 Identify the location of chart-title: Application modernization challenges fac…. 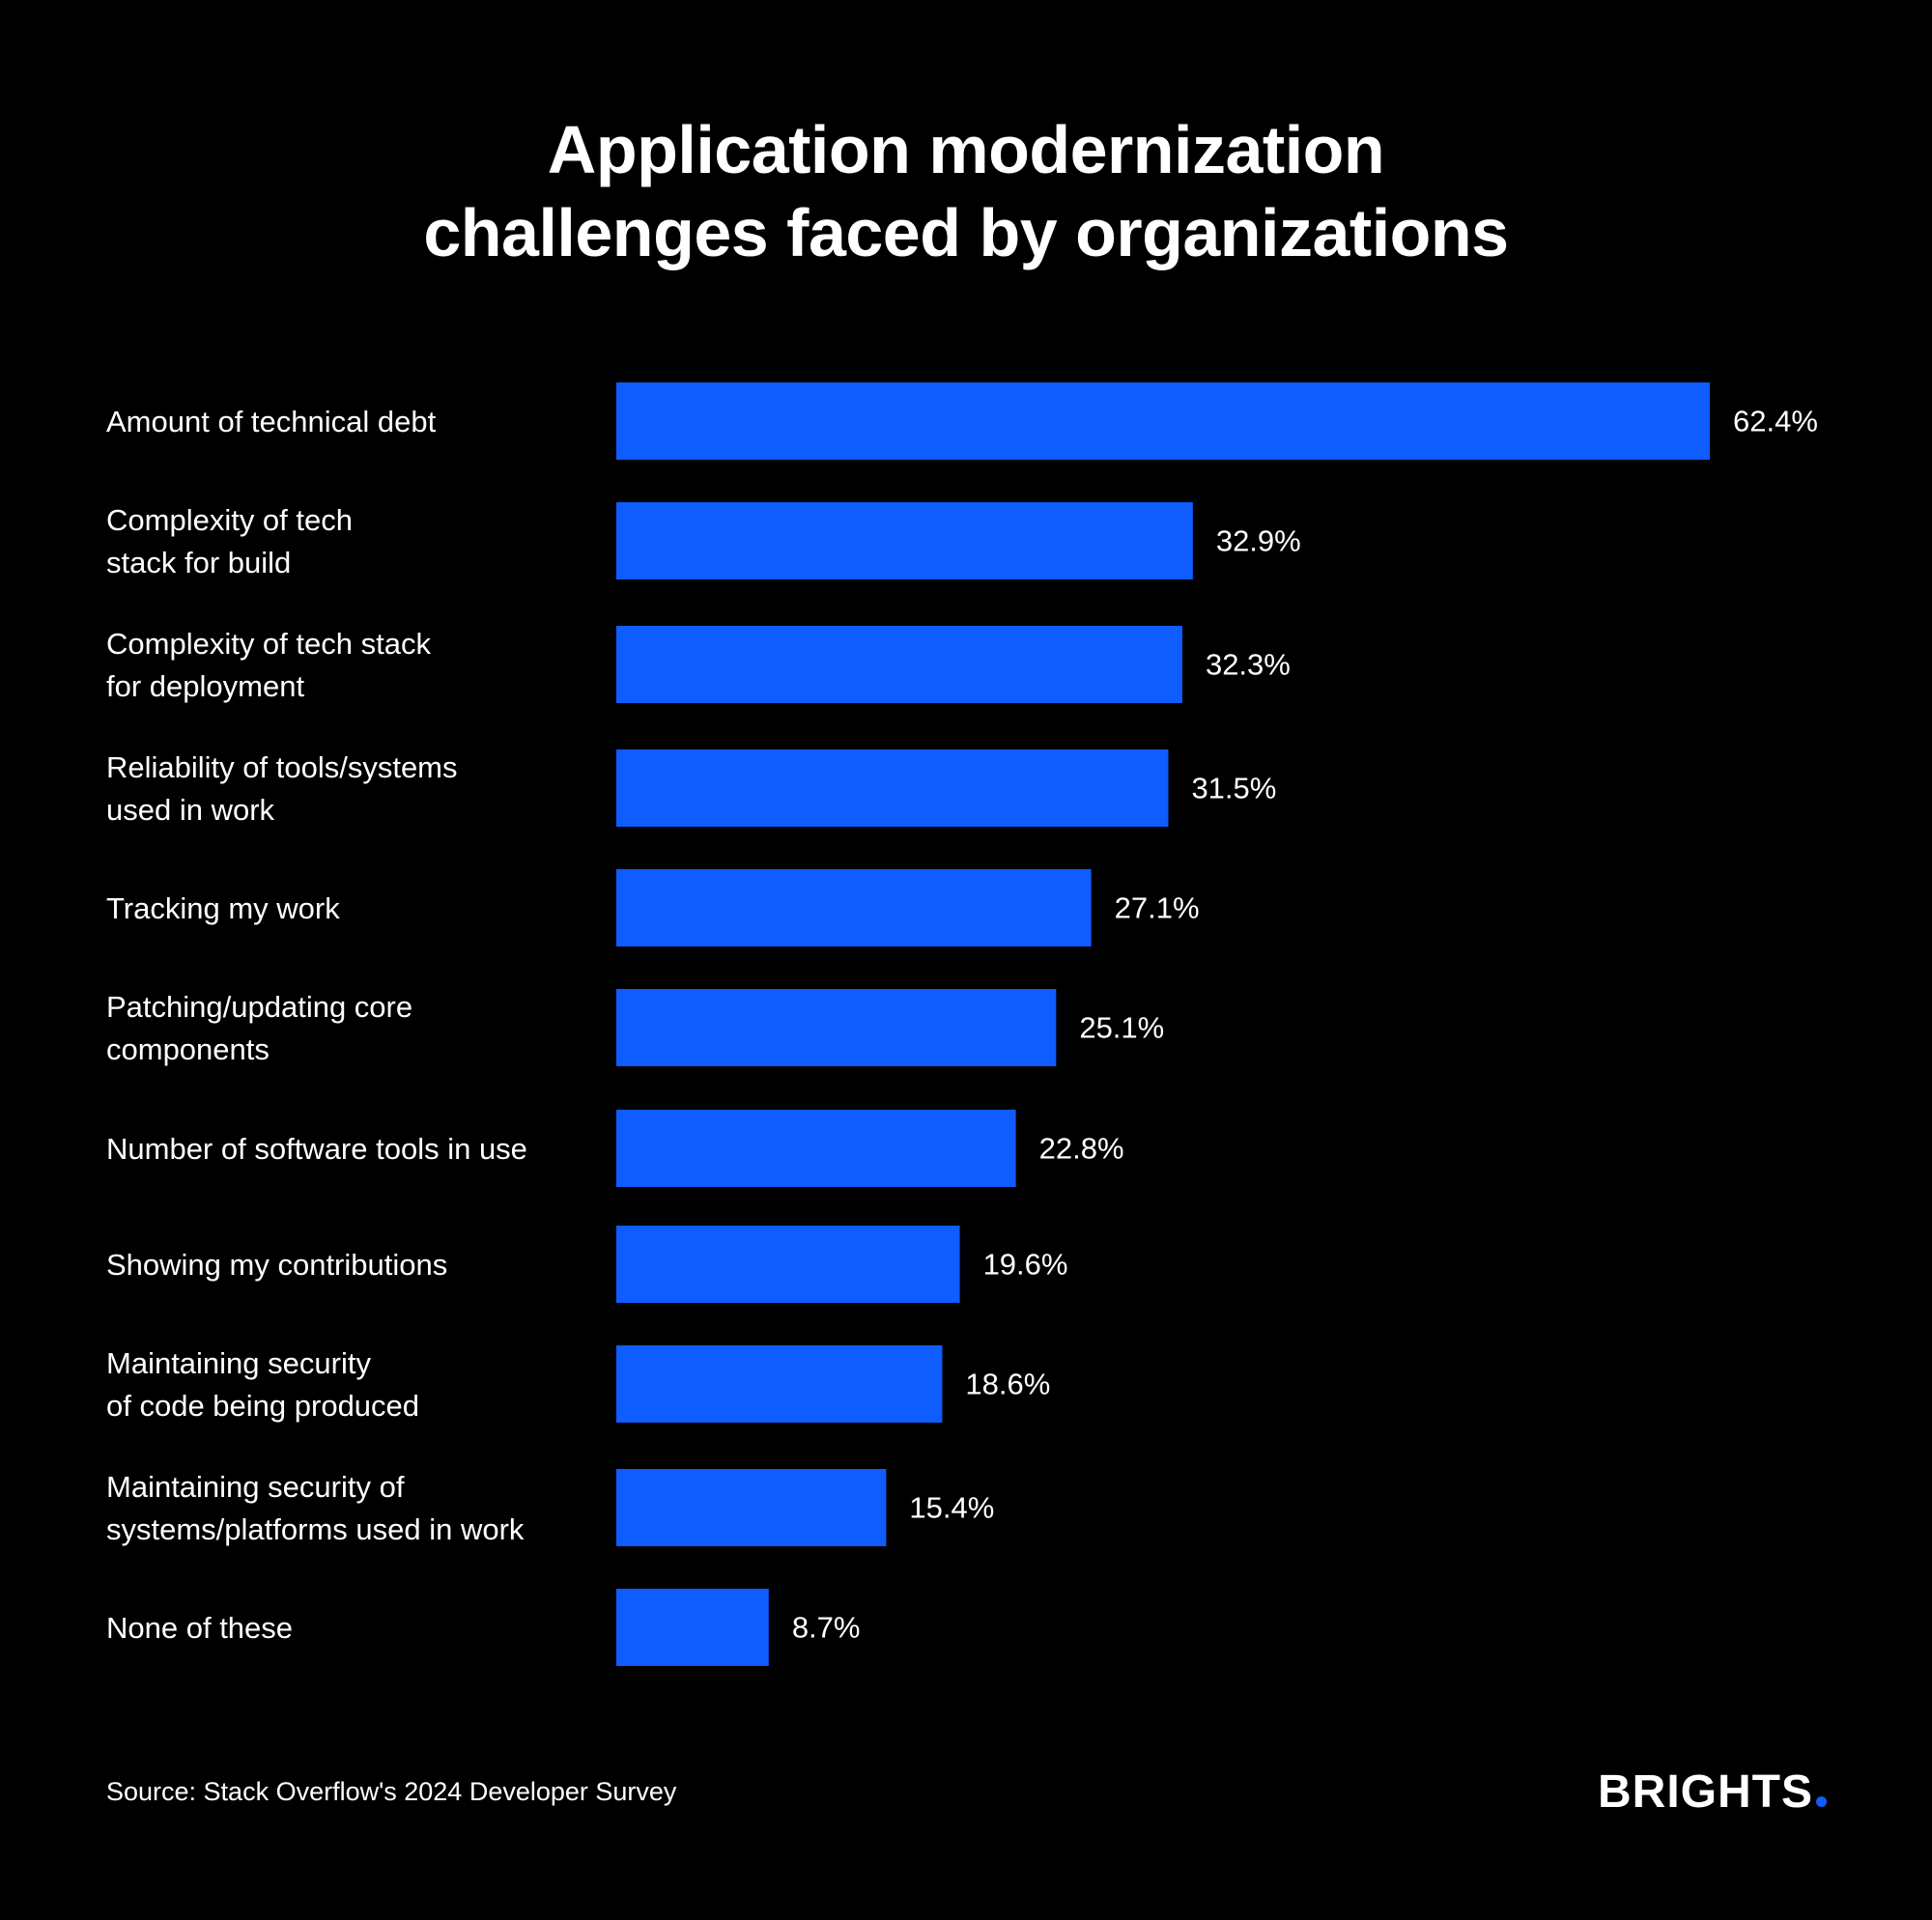
(966, 191).